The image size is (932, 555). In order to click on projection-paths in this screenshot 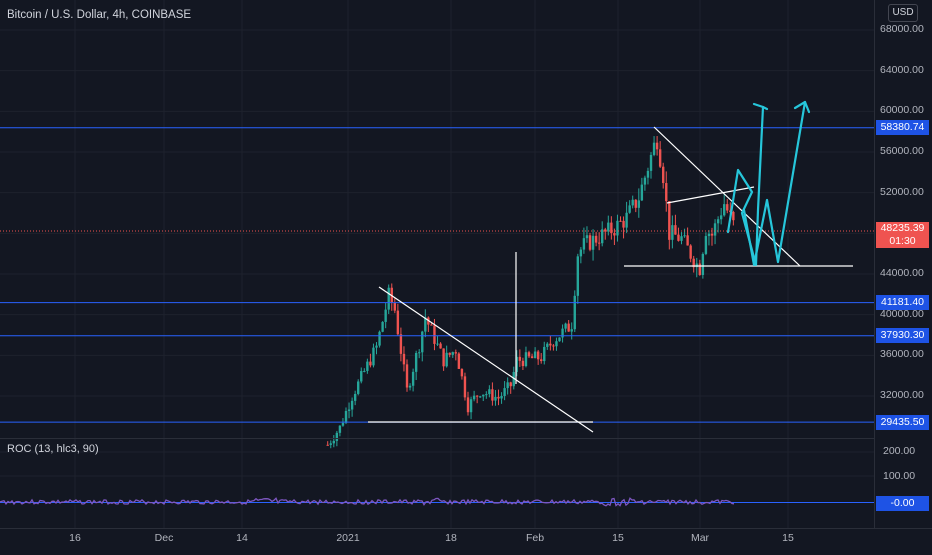, I will do `click(768, 183)`.